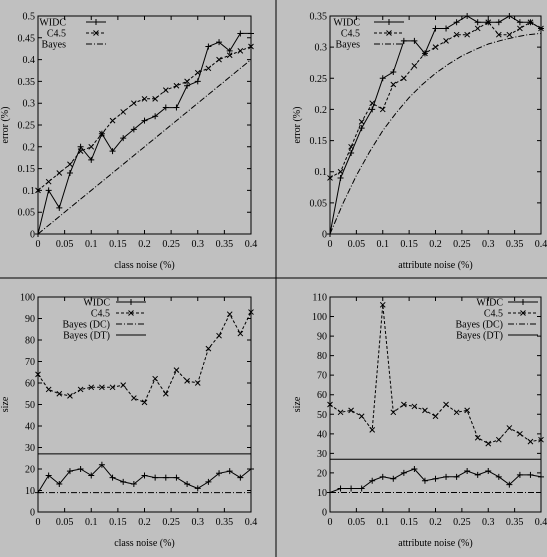 Image resolution: width=547 pixels, height=557 pixels. What do you see at coordinates (52, 23) in the screenshot?
I see `legend-label: WIDC` at bounding box center [52, 23].